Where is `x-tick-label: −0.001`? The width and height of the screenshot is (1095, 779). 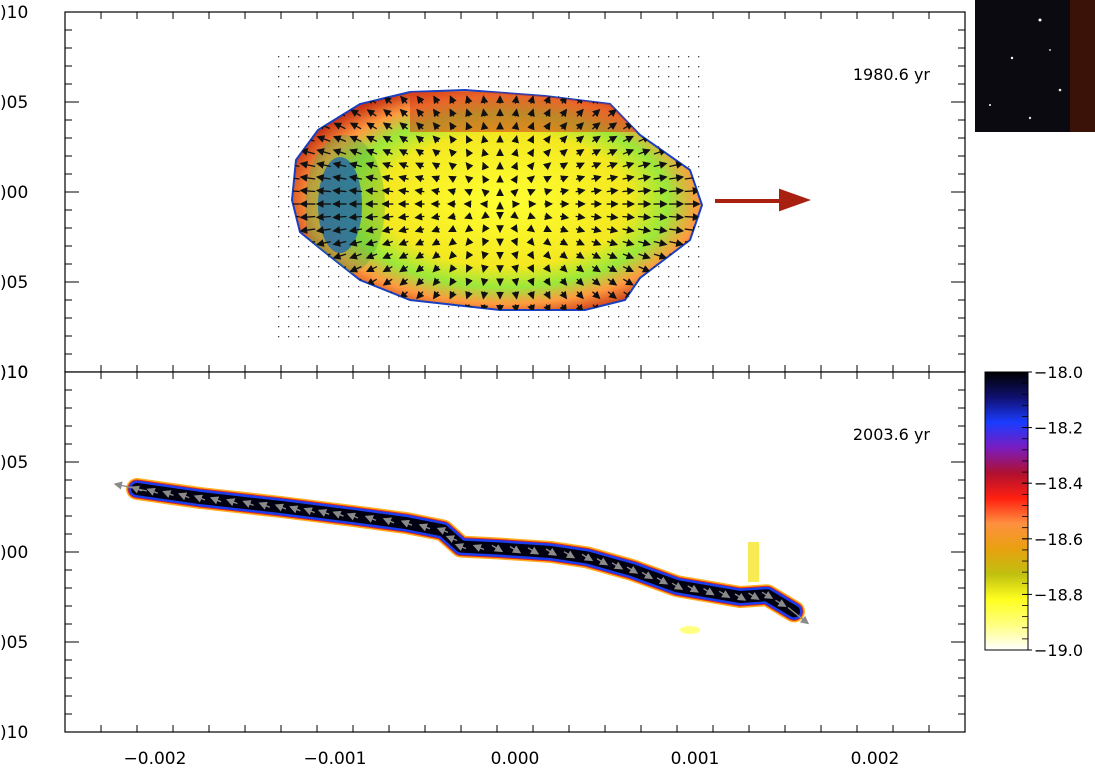
x-tick-label: −0.001 is located at coordinates (335, 759).